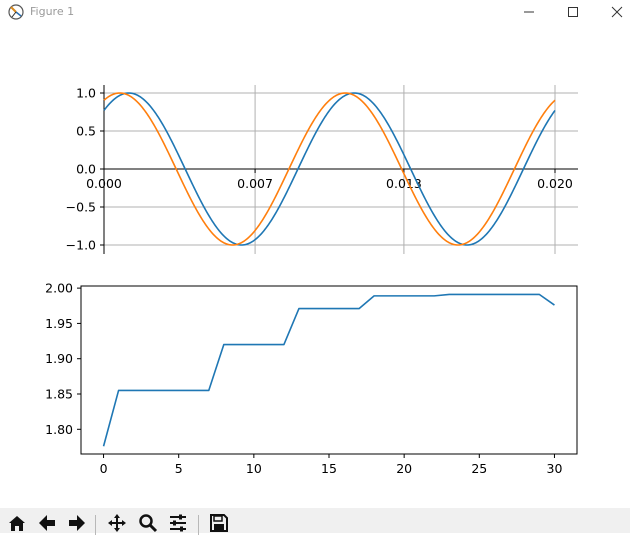 The height and width of the screenshot is (535, 630). I want to click on chart1-y-tick-label: 0.5, so click(86, 131).